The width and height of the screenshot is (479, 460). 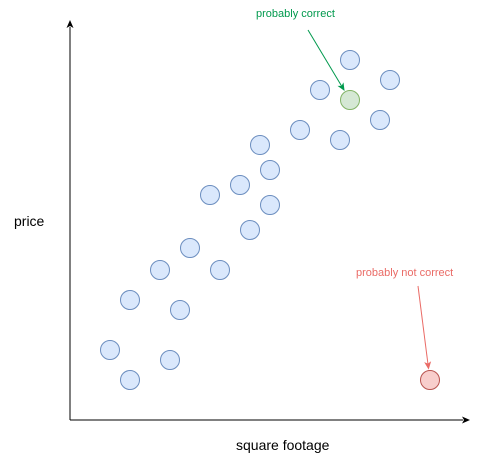 What do you see at coordinates (405, 273) in the screenshot?
I see `annotation-probably-not-correct: probably not correct` at bounding box center [405, 273].